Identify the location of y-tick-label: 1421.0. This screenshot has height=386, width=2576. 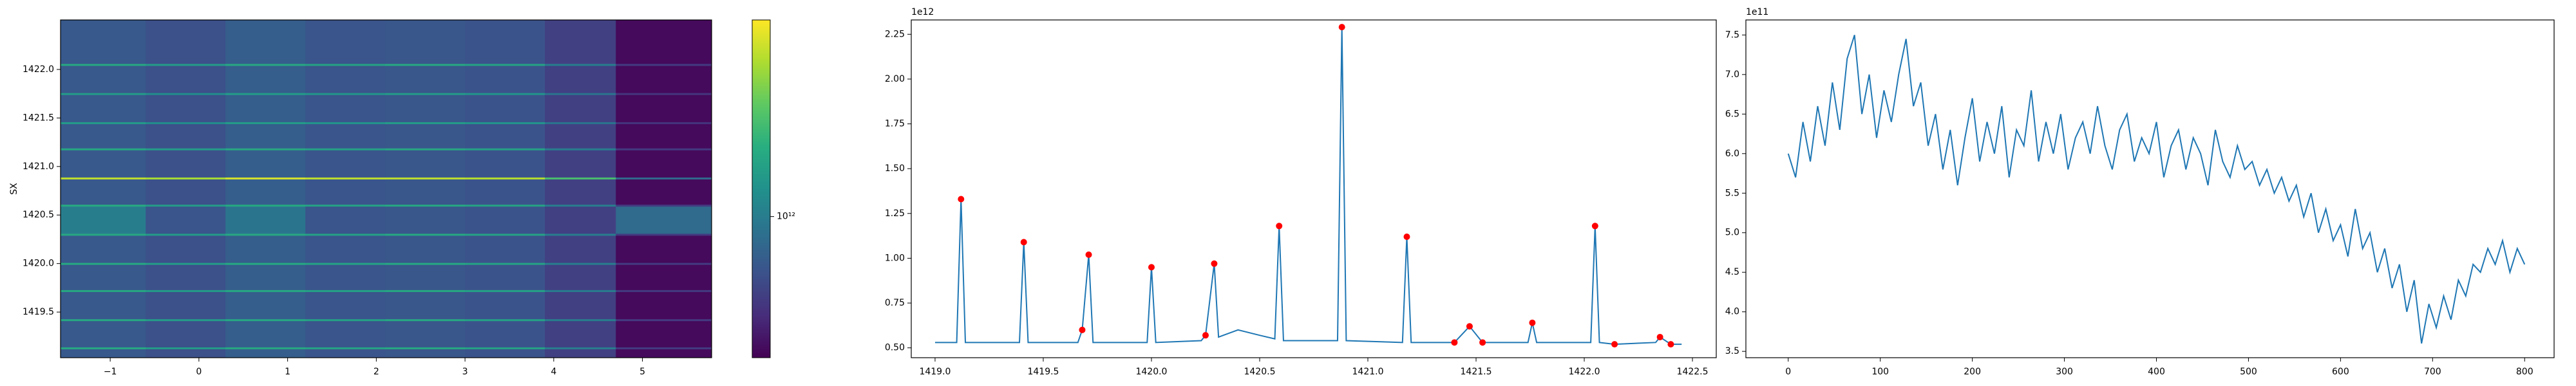
(38, 166).